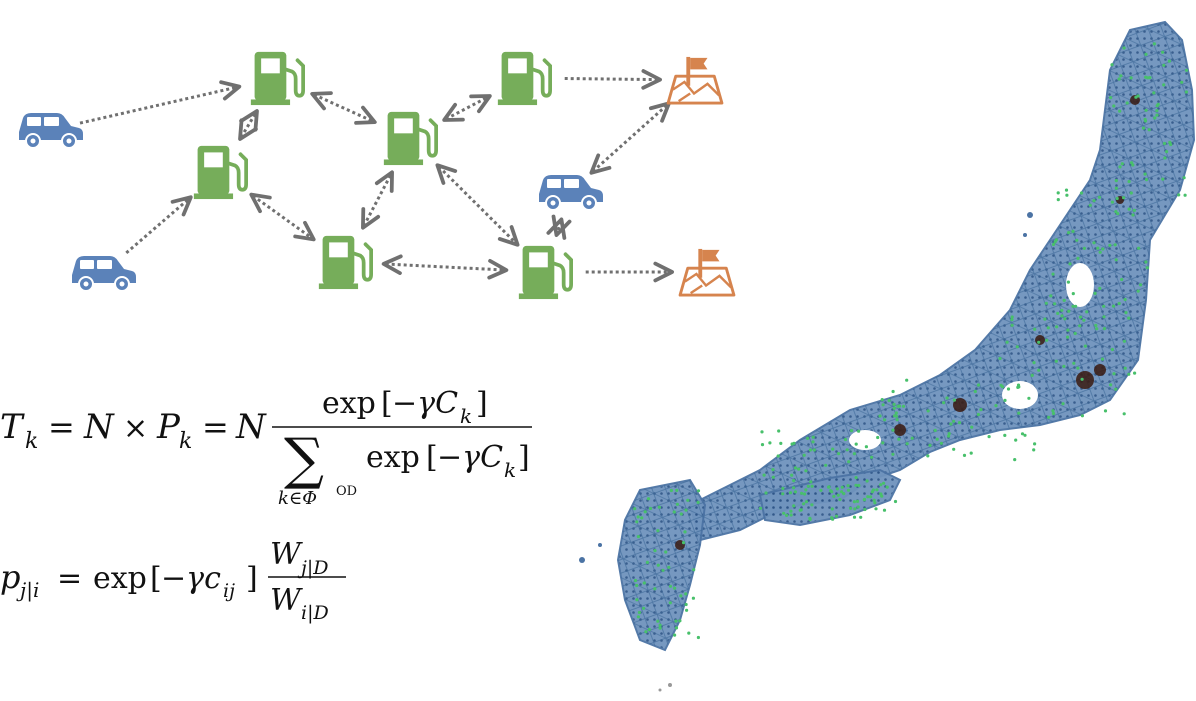 The height and width of the screenshot is (701, 1196). Describe the element at coordinates (510, 470) in the screenshot. I see `eq1-den-sub: k` at that location.